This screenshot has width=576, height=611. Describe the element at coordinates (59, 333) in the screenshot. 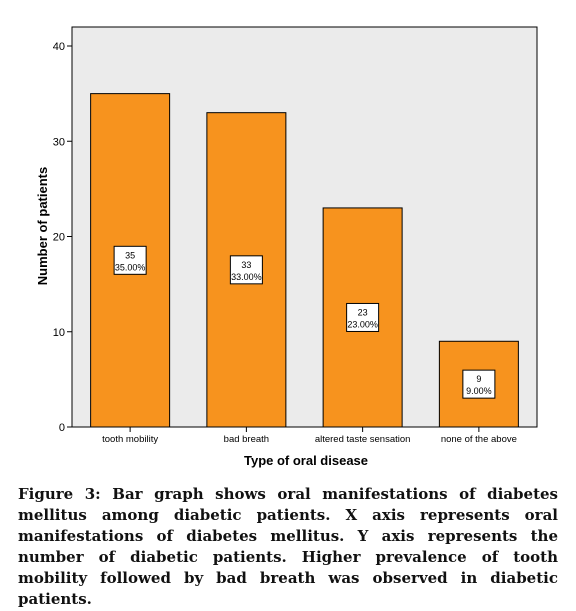

I see `y-tick-label: 10` at that location.